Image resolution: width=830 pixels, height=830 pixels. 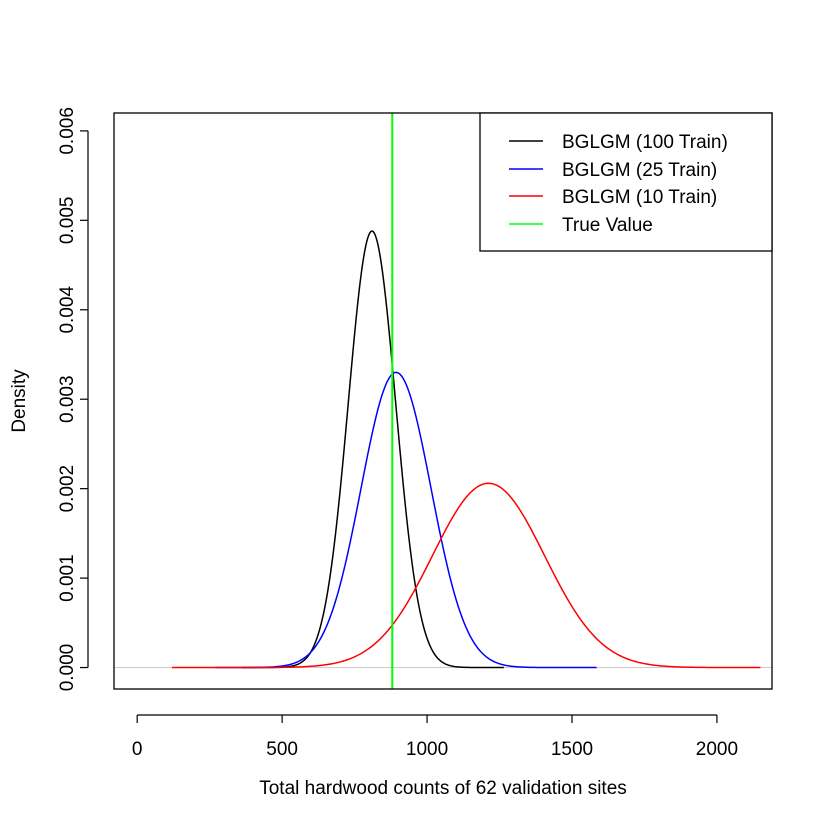 What do you see at coordinates (639, 170) in the screenshot?
I see `legend-label-25-train: BGLGM (25 Train)` at bounding box center [639, 170].